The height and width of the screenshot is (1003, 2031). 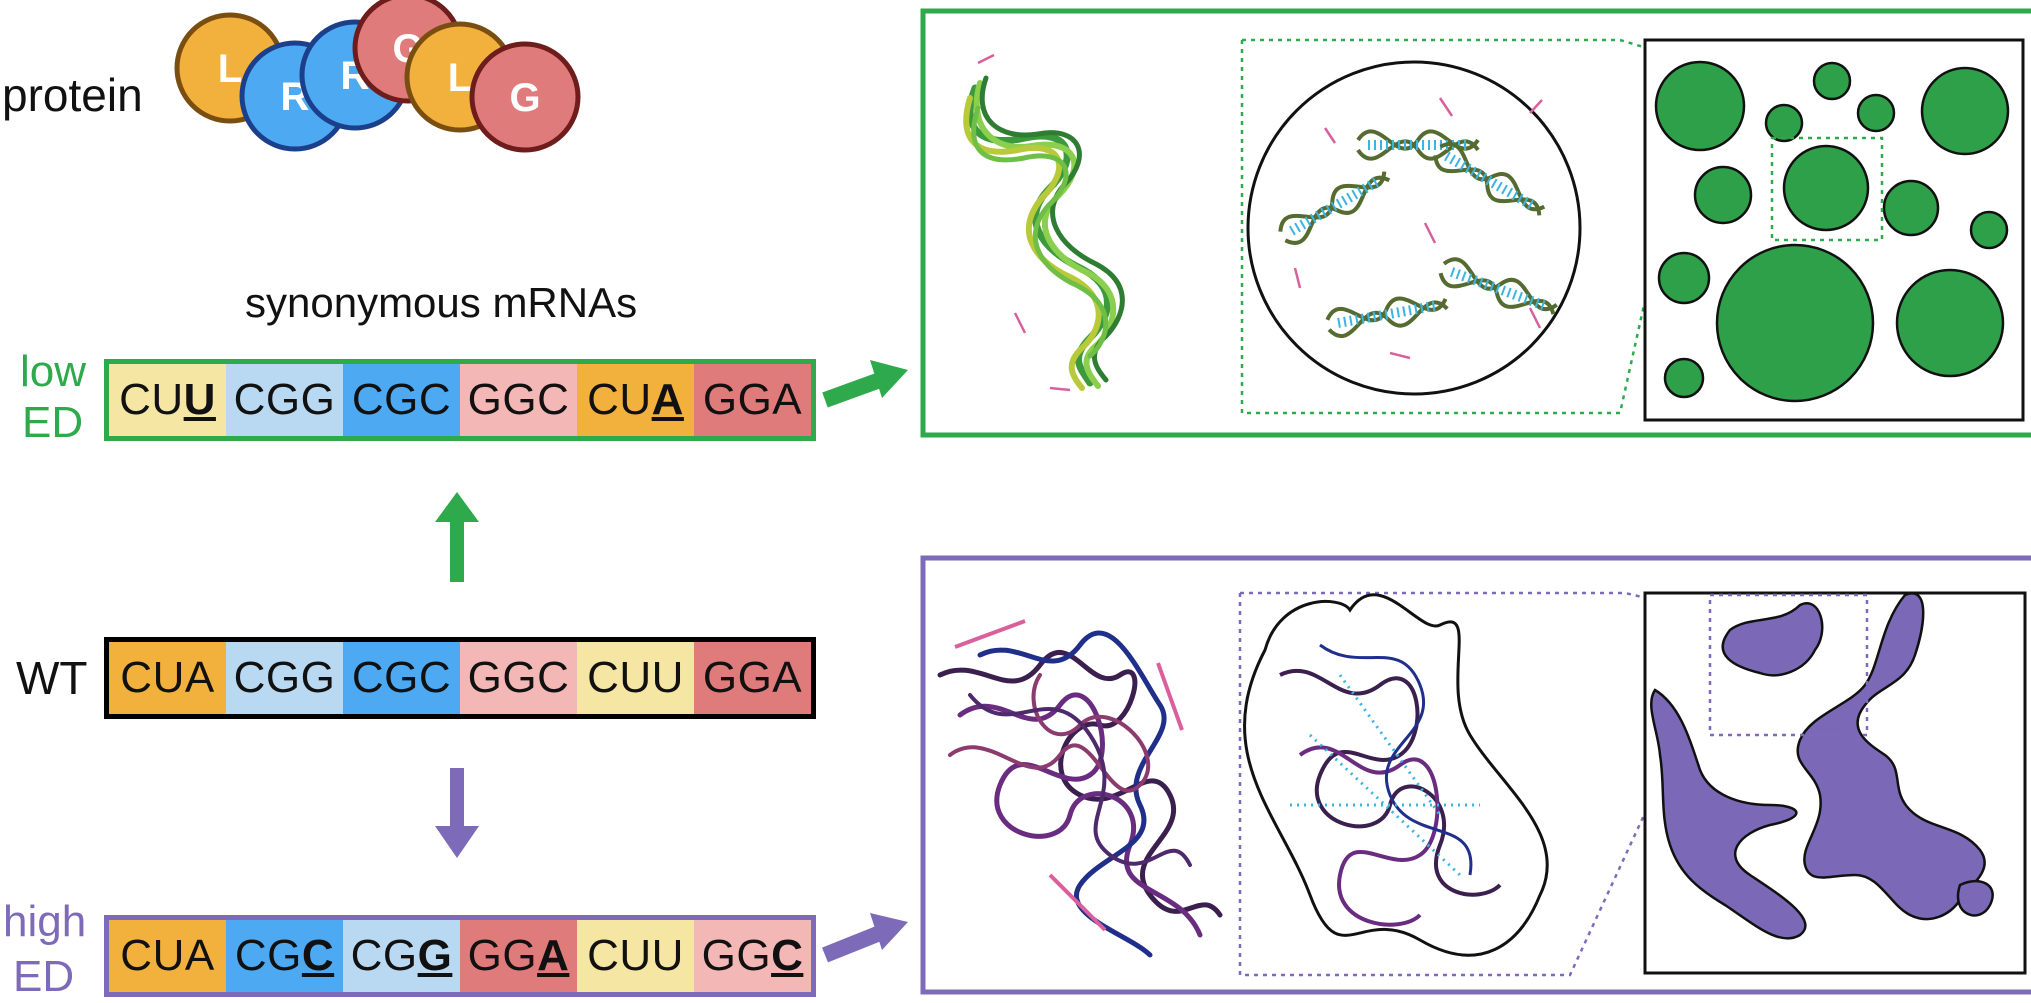 What do you see at coordinates (441, 302) in the screenshot?
I see `synonymous-mrnas-label: synonymous mRNAs` at bounding box center [441, 302].